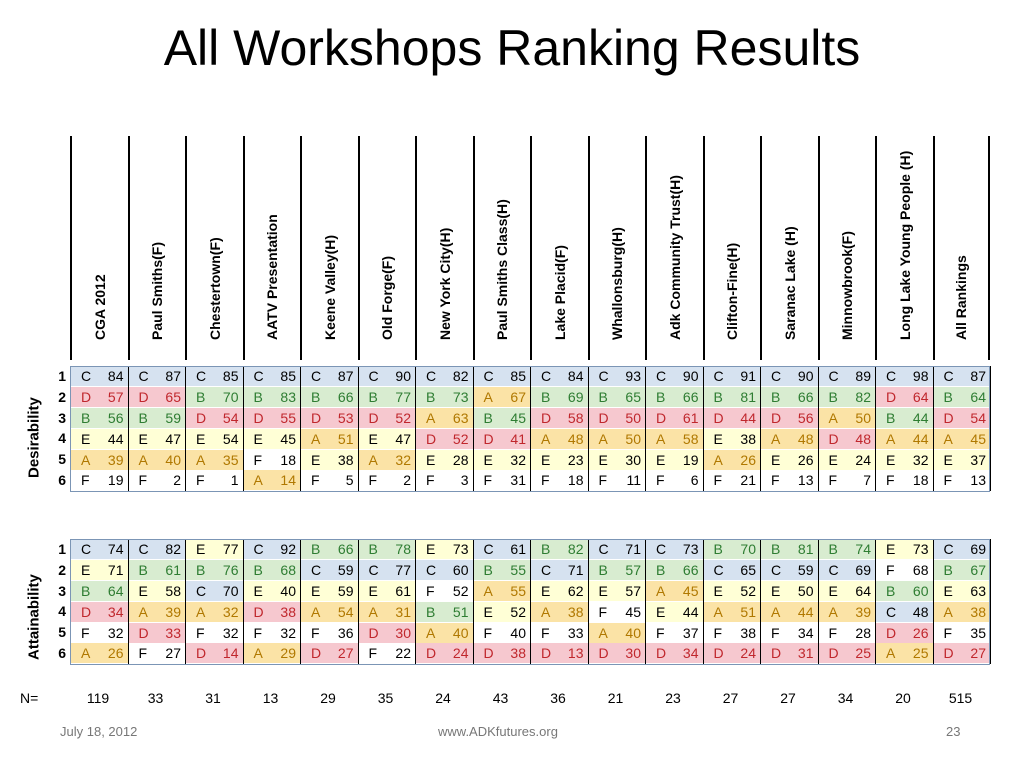  Describe the element at coordinates (230, 591) in the screenshot. I see `rank-count: 70` at that location.